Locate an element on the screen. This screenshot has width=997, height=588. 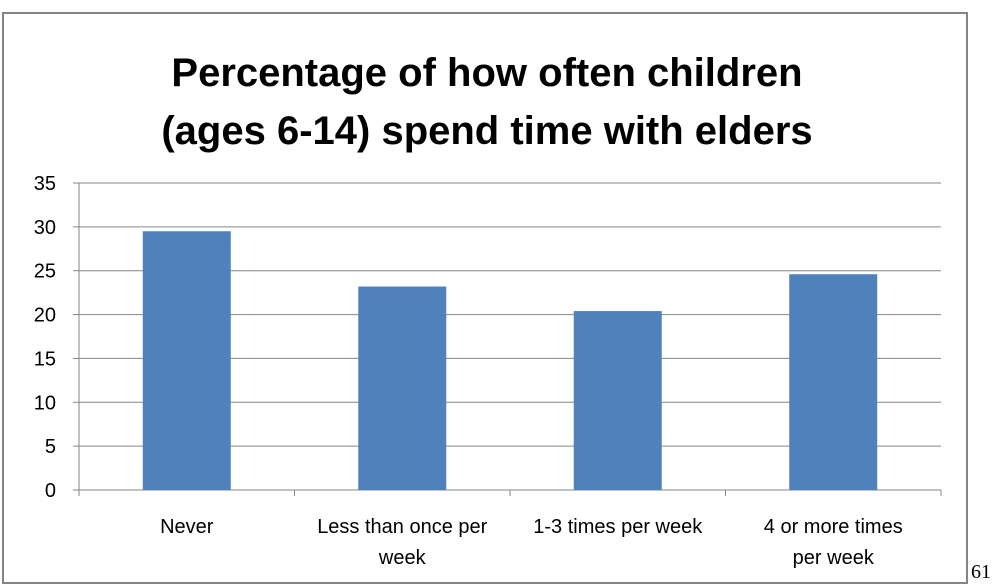
chart-title-line-1: Percentage of how often children is located at coordinates (487, 73).